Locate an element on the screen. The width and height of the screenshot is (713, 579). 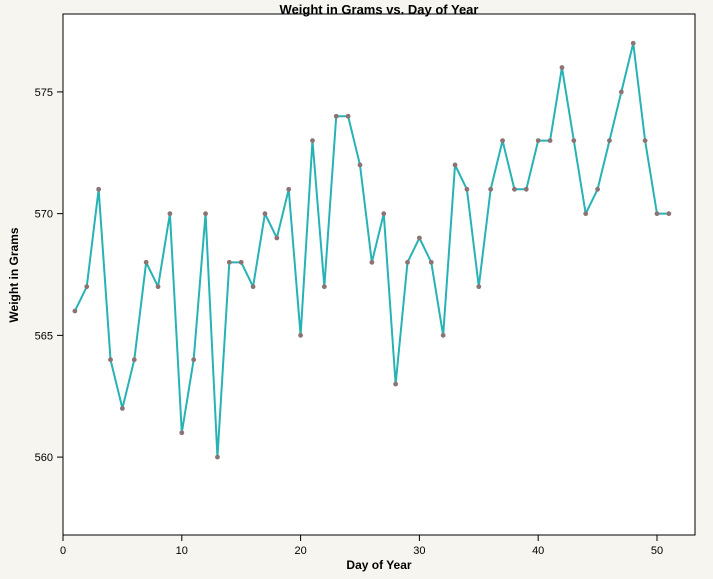
x-axis-label: Day of Year is located at coordinates (379, 565).